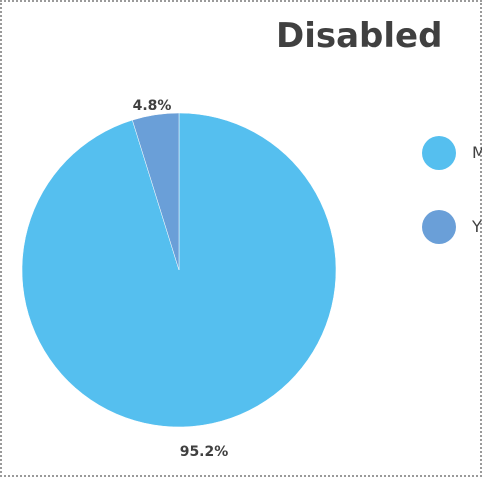  Describe the element at coordinates (152, 106) in the screenshot. I see `slice-label-Y: 4.8%` at that location.